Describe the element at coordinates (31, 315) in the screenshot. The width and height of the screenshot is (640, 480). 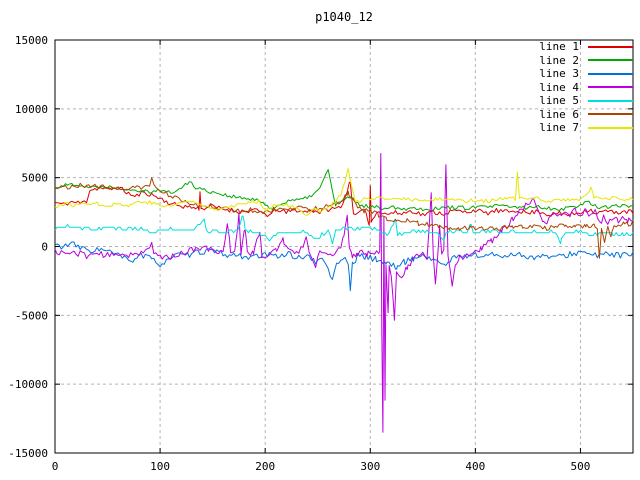
I see `y-tick-label: -5000` at that location.